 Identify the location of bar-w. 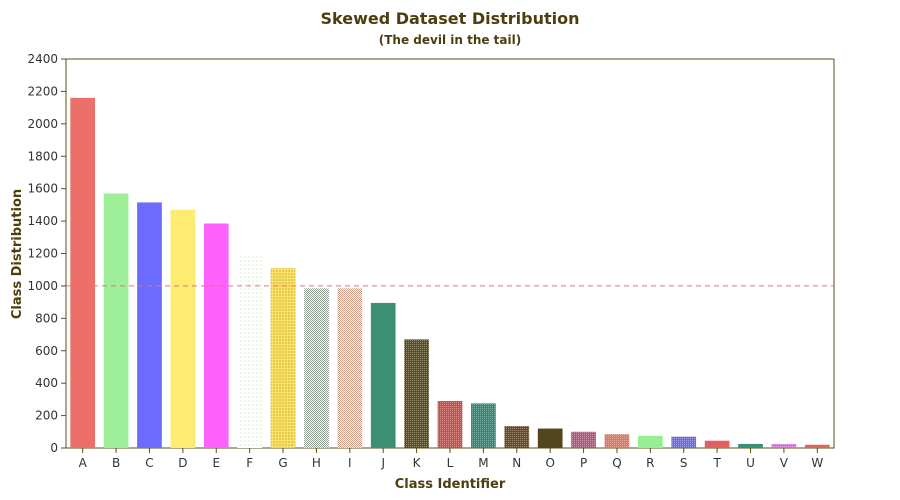
(817, 446).